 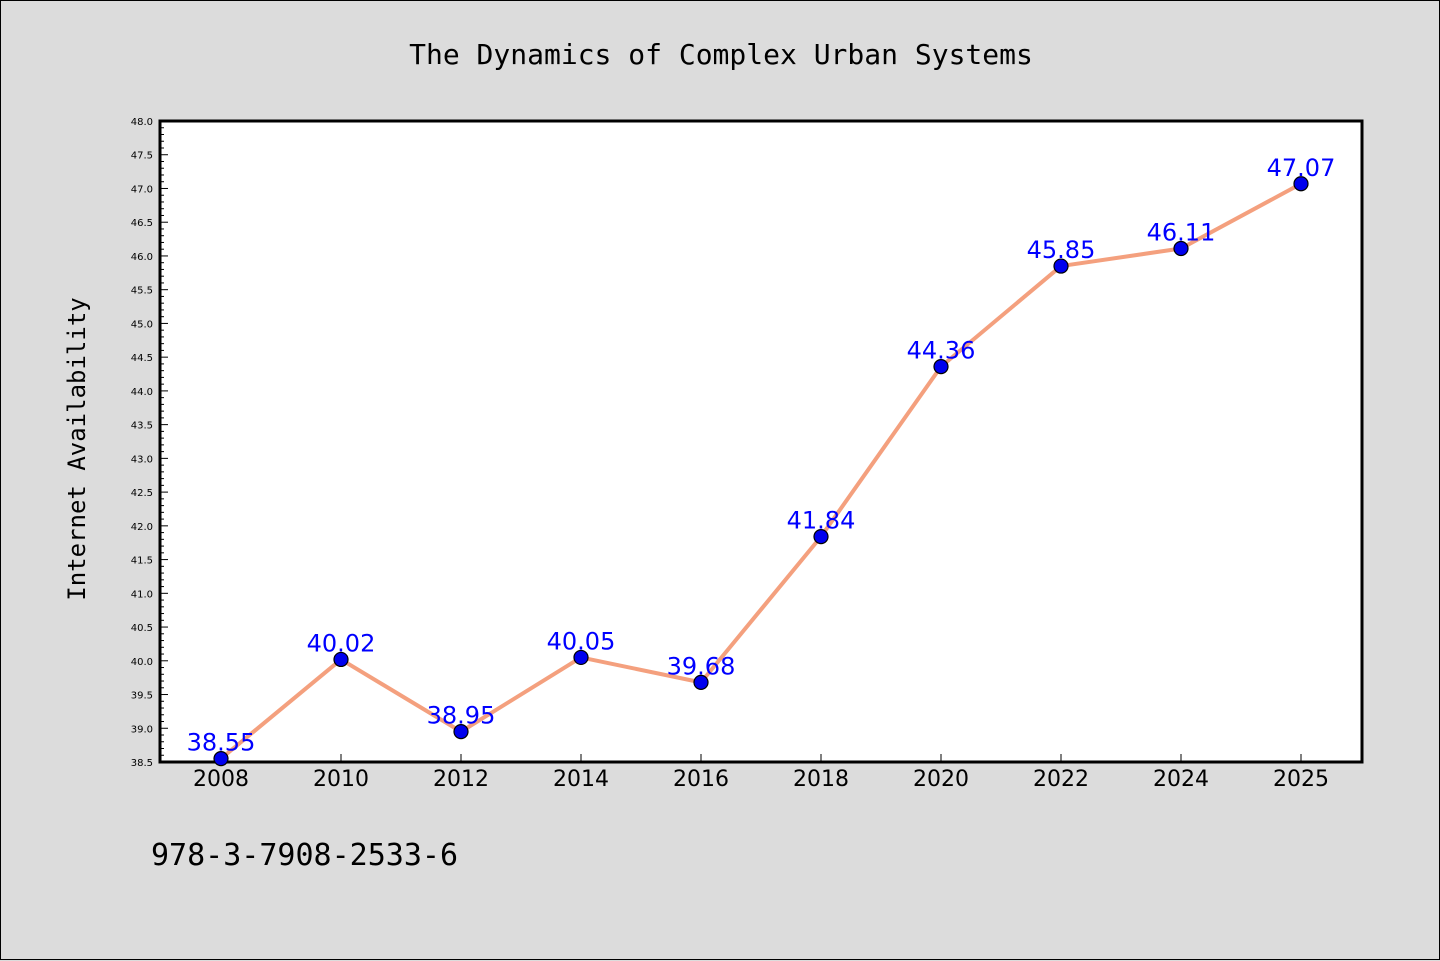 I want to click on x-axis-ticks: 2008 2010 2012 2014 2016 2018 2020 2022 2024 2025, so click(x=761, y=773).